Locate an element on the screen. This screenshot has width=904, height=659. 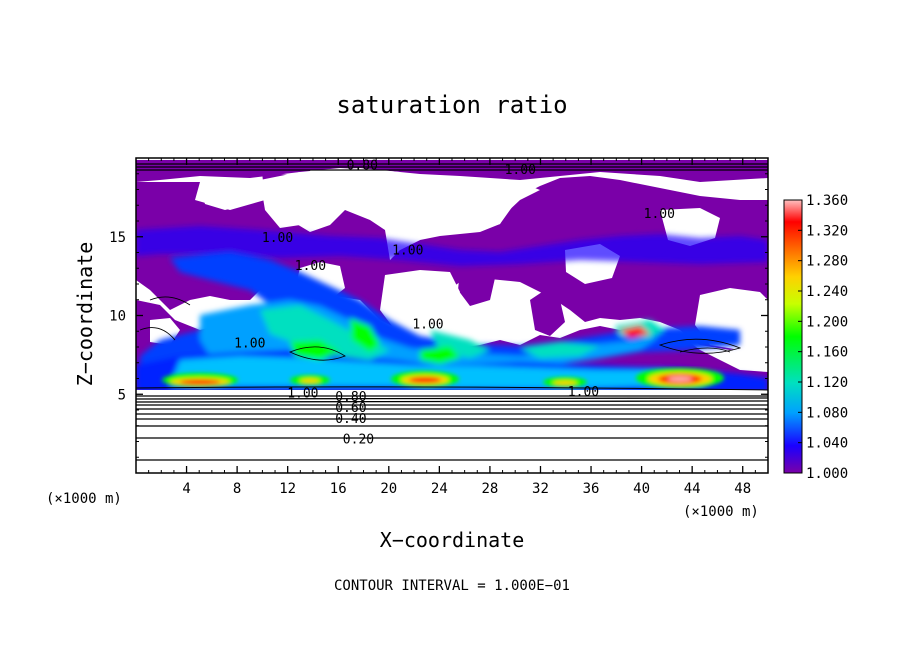
x-tick-label: 36 is located at coordinates (591, 489).